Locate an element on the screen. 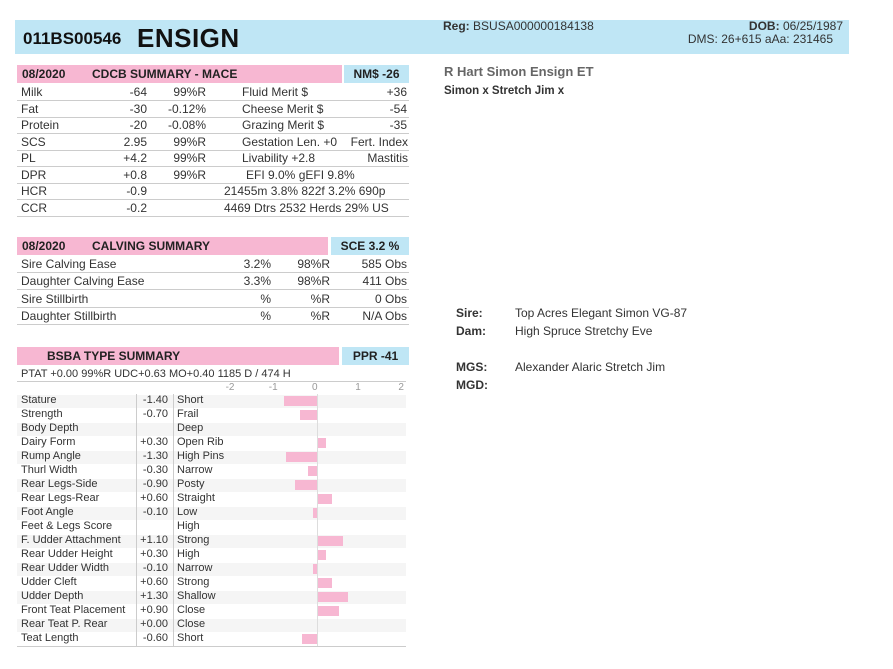 The width and height of the screenshot is (893, 669). calving-observations: N/A Obs is located at coordinates (384, 315).